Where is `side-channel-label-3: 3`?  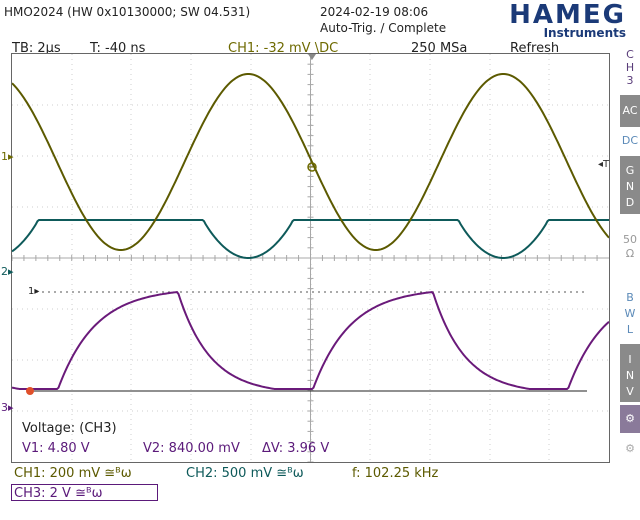 side-channel-label-3: 3 is located at coordinates (630, 80).